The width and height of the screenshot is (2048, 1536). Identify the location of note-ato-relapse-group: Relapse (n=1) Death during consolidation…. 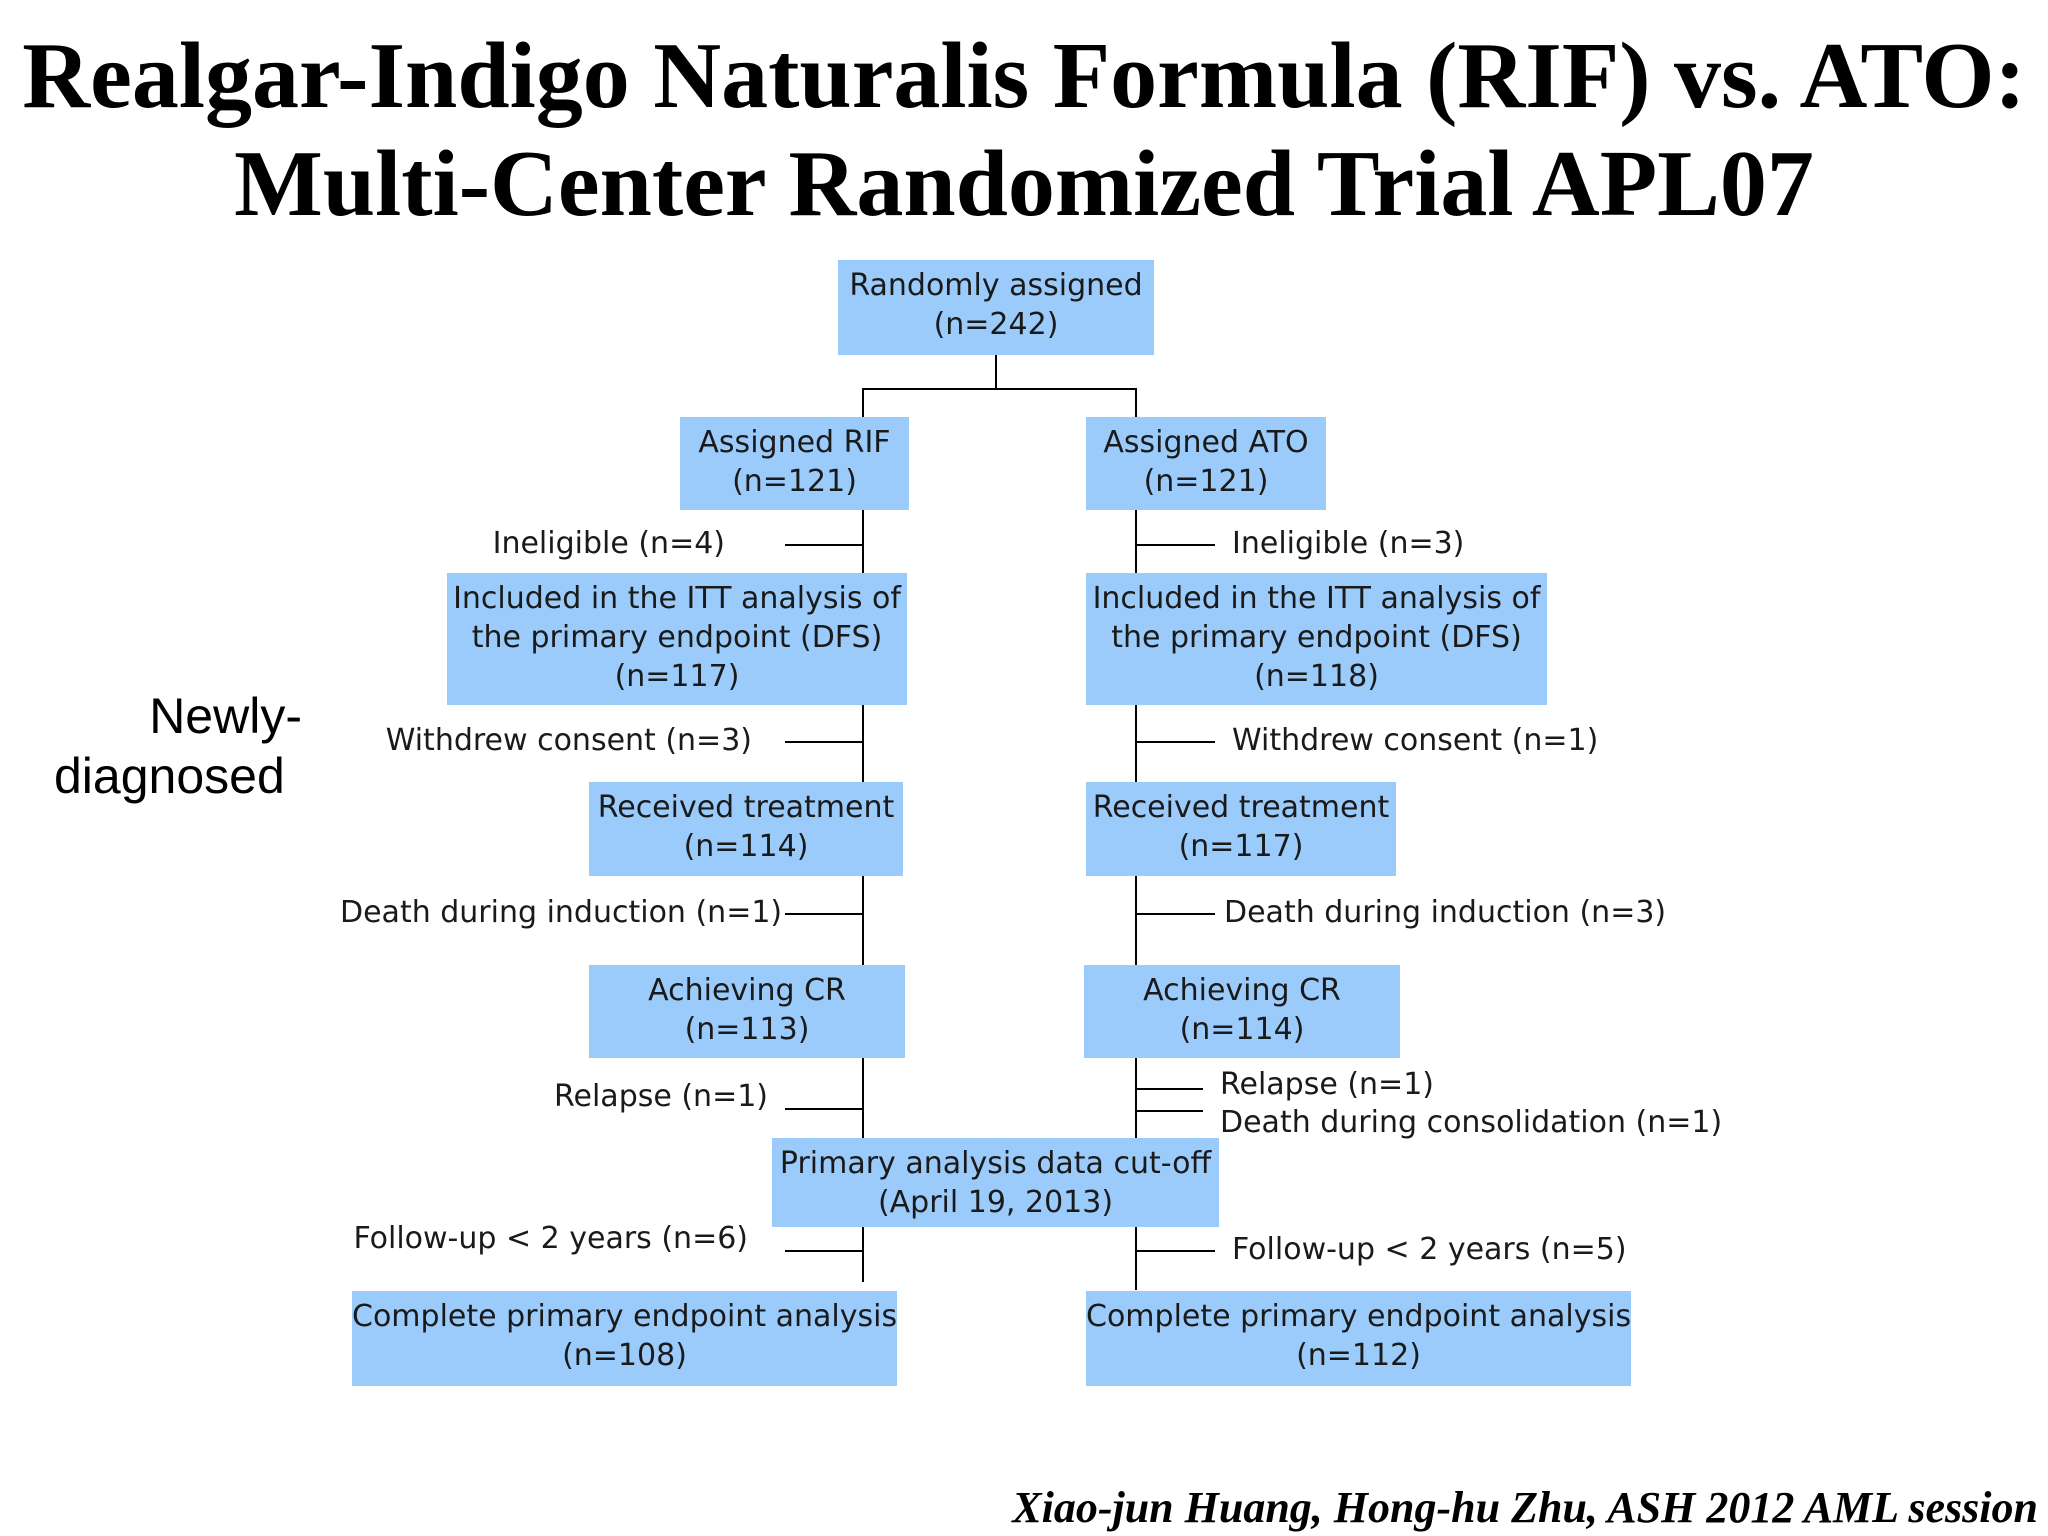
(1471, 1104).